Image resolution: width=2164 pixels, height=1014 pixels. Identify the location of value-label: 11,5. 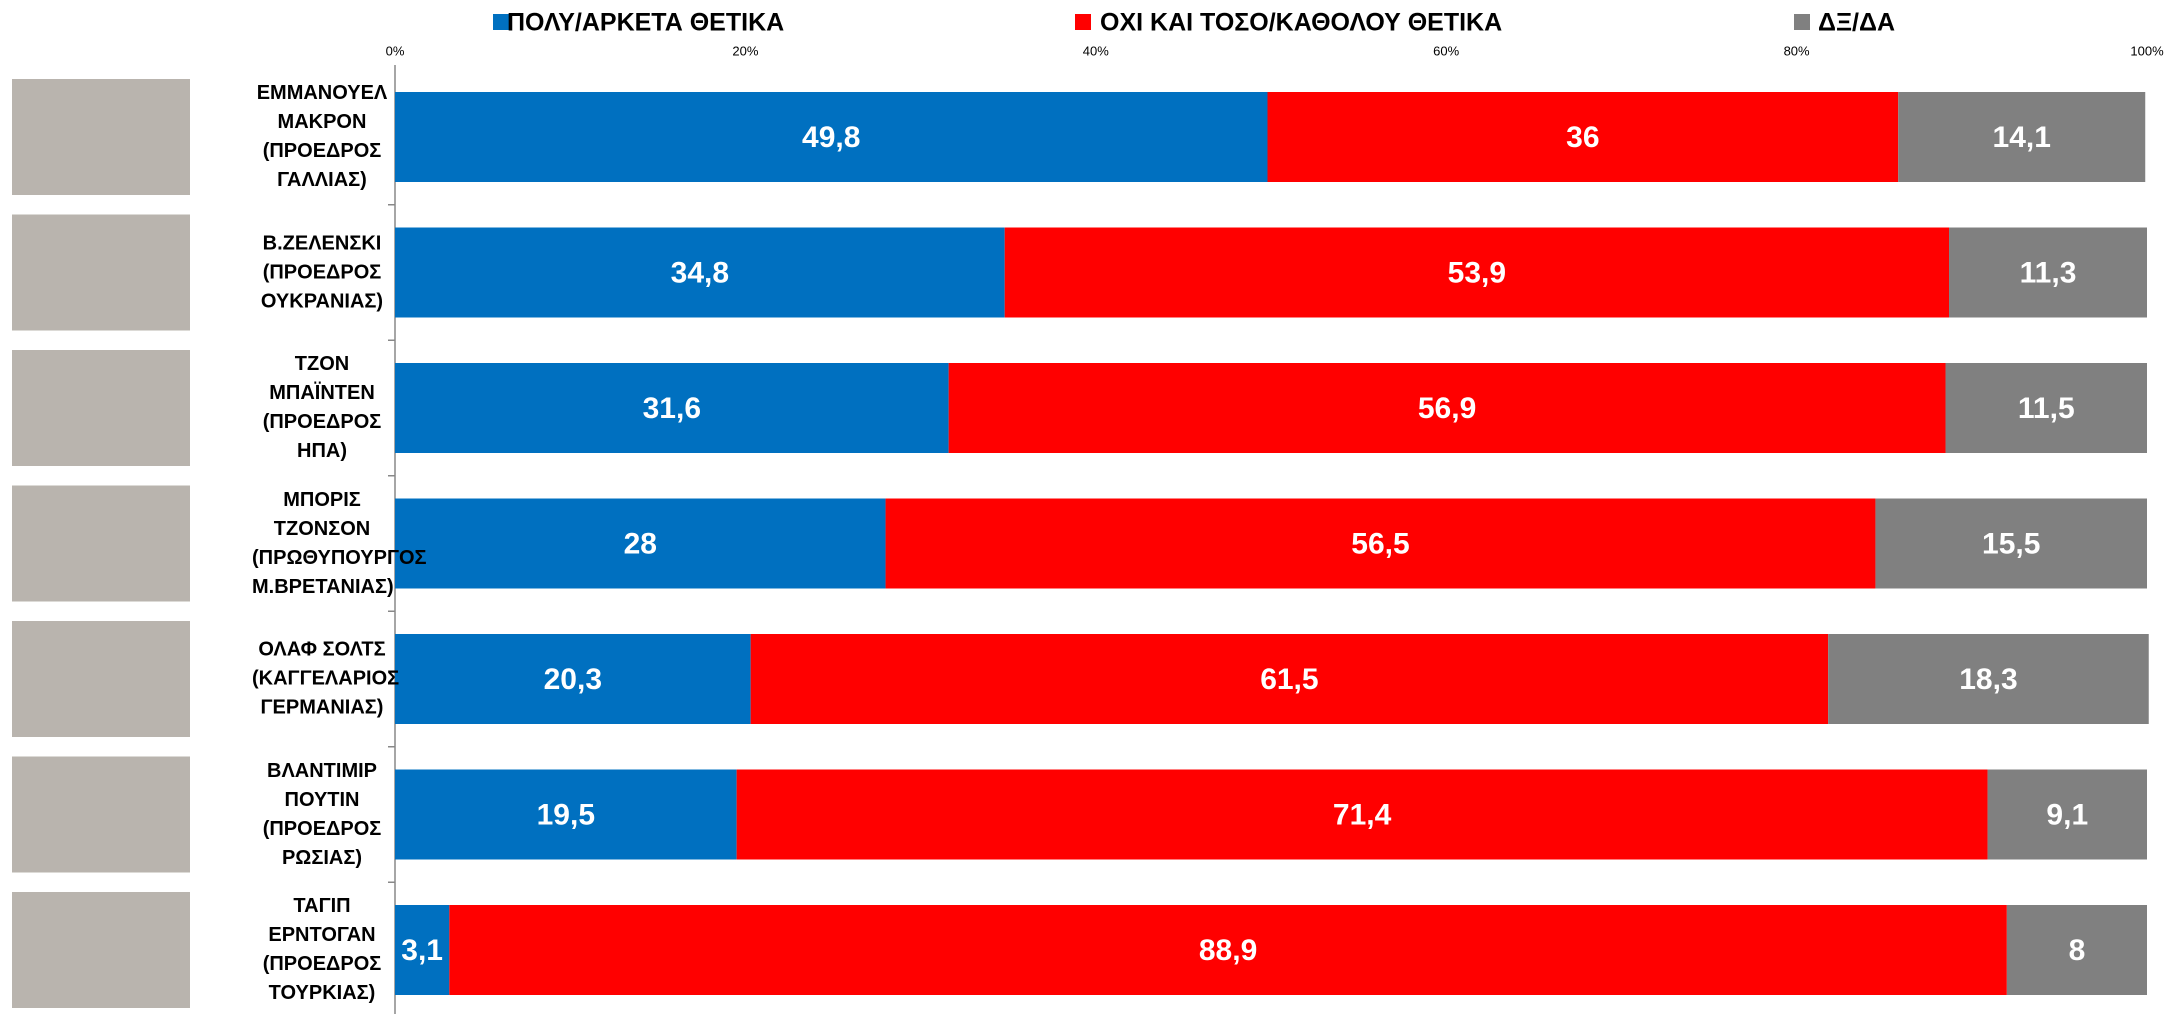
(2046, 408).